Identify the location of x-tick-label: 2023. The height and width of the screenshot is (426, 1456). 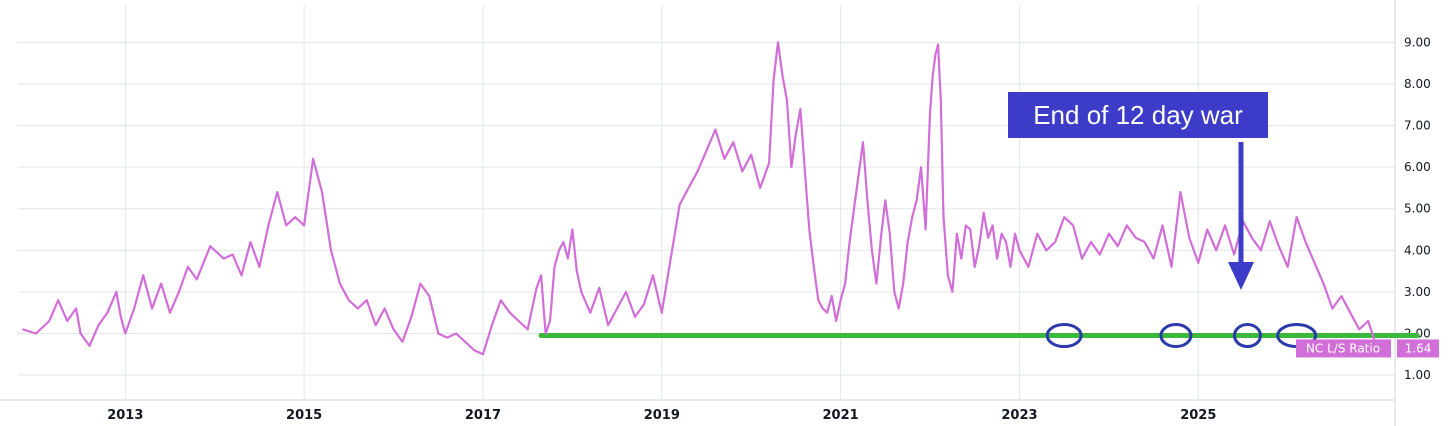
(1019, 415).